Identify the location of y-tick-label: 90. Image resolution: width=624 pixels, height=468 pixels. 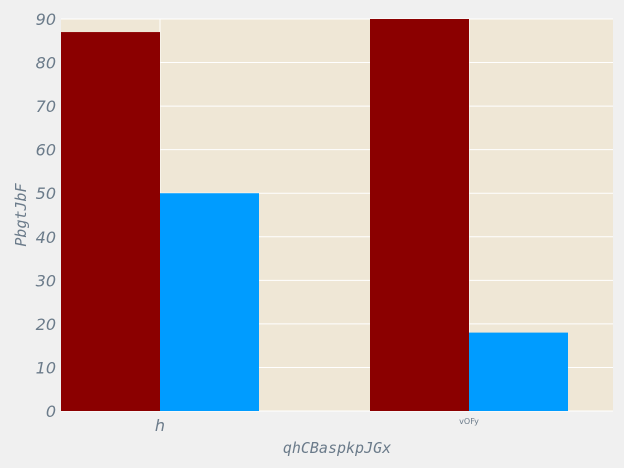
(46, 19).